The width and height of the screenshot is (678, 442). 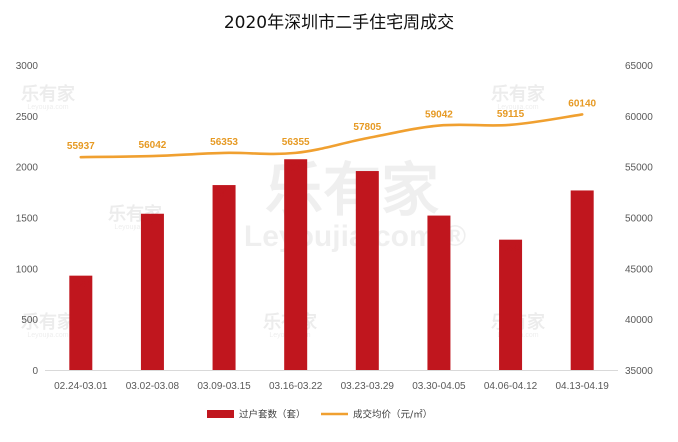 What do you see at coordinates (368, 386) in the screenshot?
I see `x-tick-label: 03.23-03.29` at bounding box center [368, 386].